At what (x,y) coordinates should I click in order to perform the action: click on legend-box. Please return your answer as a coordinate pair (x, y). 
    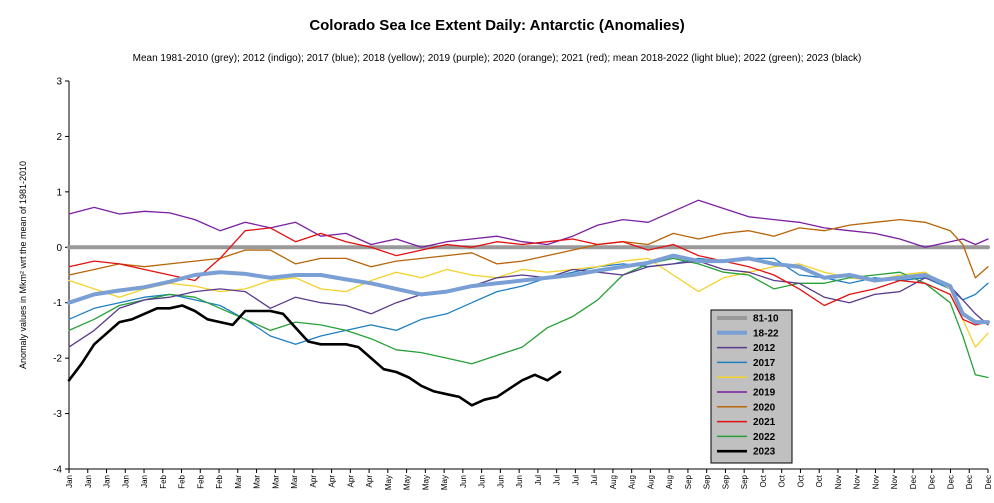
    Looking at the image, I should click on (751, 386).